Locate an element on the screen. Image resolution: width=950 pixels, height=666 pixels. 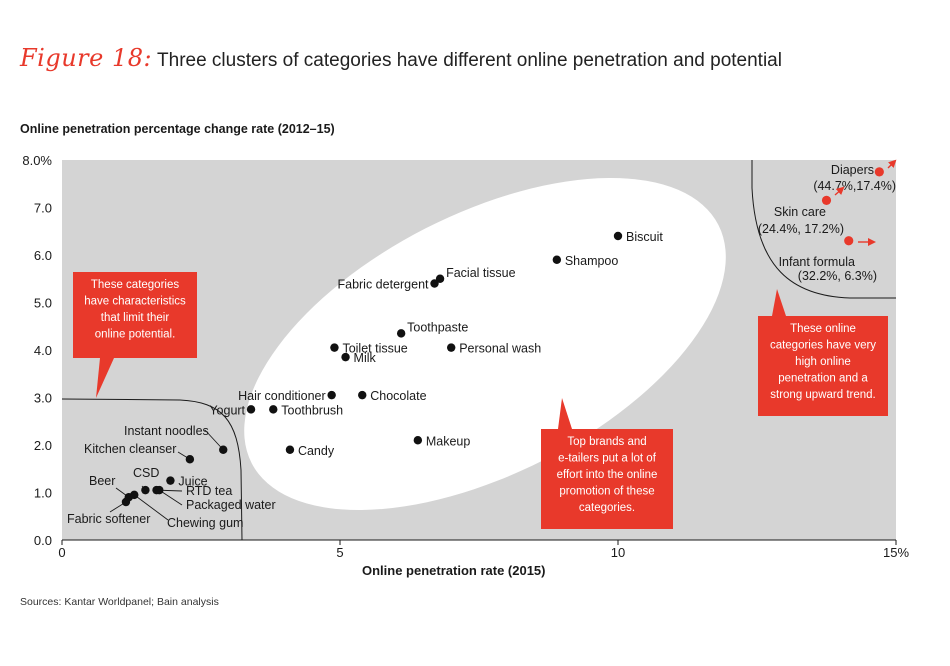
low-cluster-boundary is located at coordinates (152, 469).